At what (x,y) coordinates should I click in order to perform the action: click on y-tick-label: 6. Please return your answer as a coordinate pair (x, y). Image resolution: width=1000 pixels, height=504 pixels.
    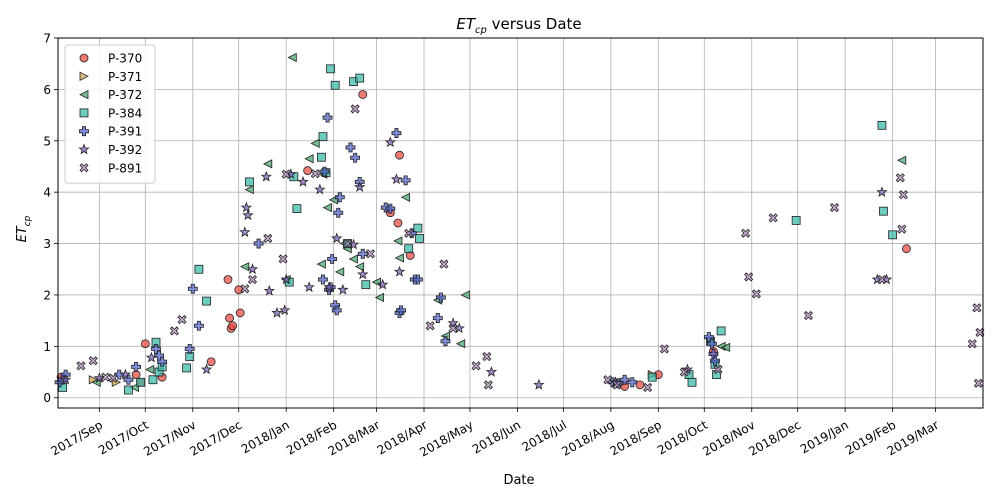
    Looking at the image, I should click on (47, 90).